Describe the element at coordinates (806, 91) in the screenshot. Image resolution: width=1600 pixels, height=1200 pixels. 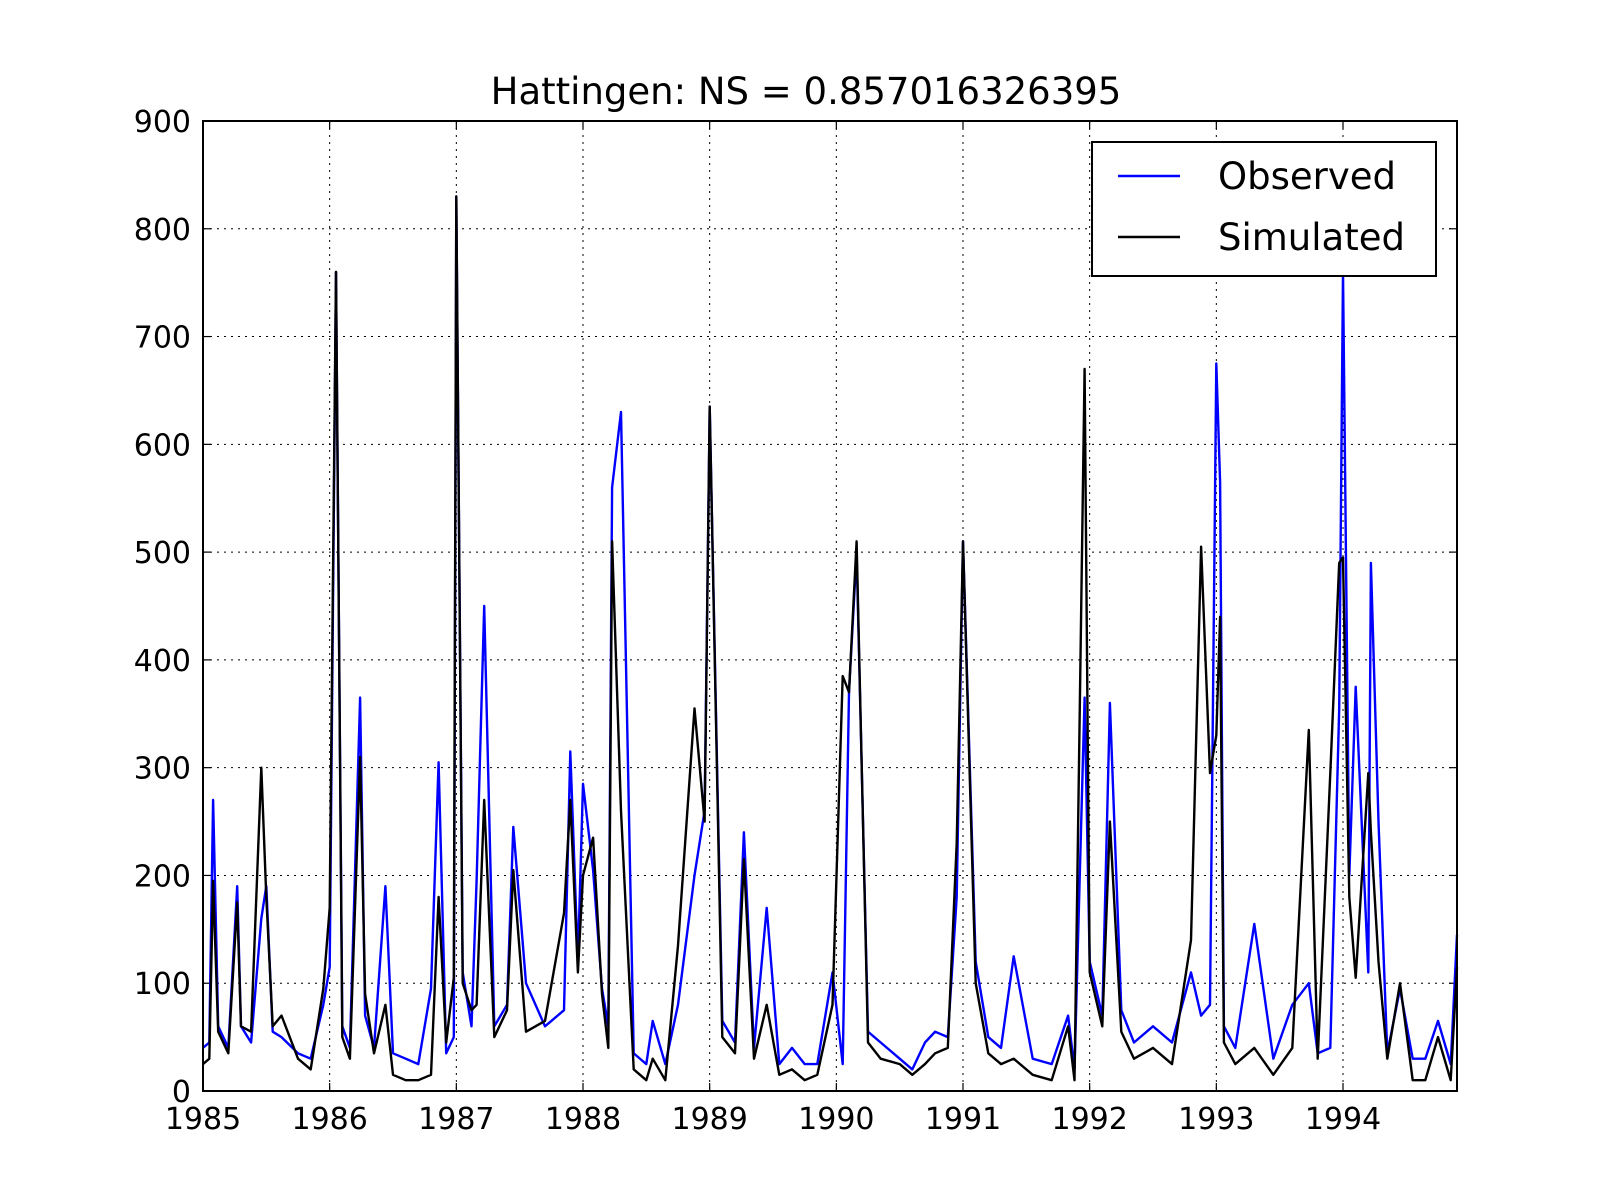
I see `chart-title: Hattingen: NS = 0.857016326395` at that location.